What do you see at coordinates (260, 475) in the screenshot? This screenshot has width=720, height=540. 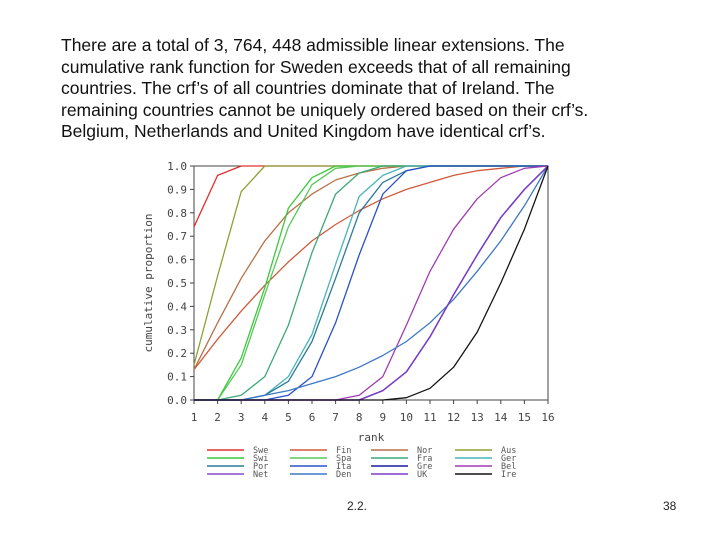 I see `legend-label-net: Net` at bounding box center [260, 475].